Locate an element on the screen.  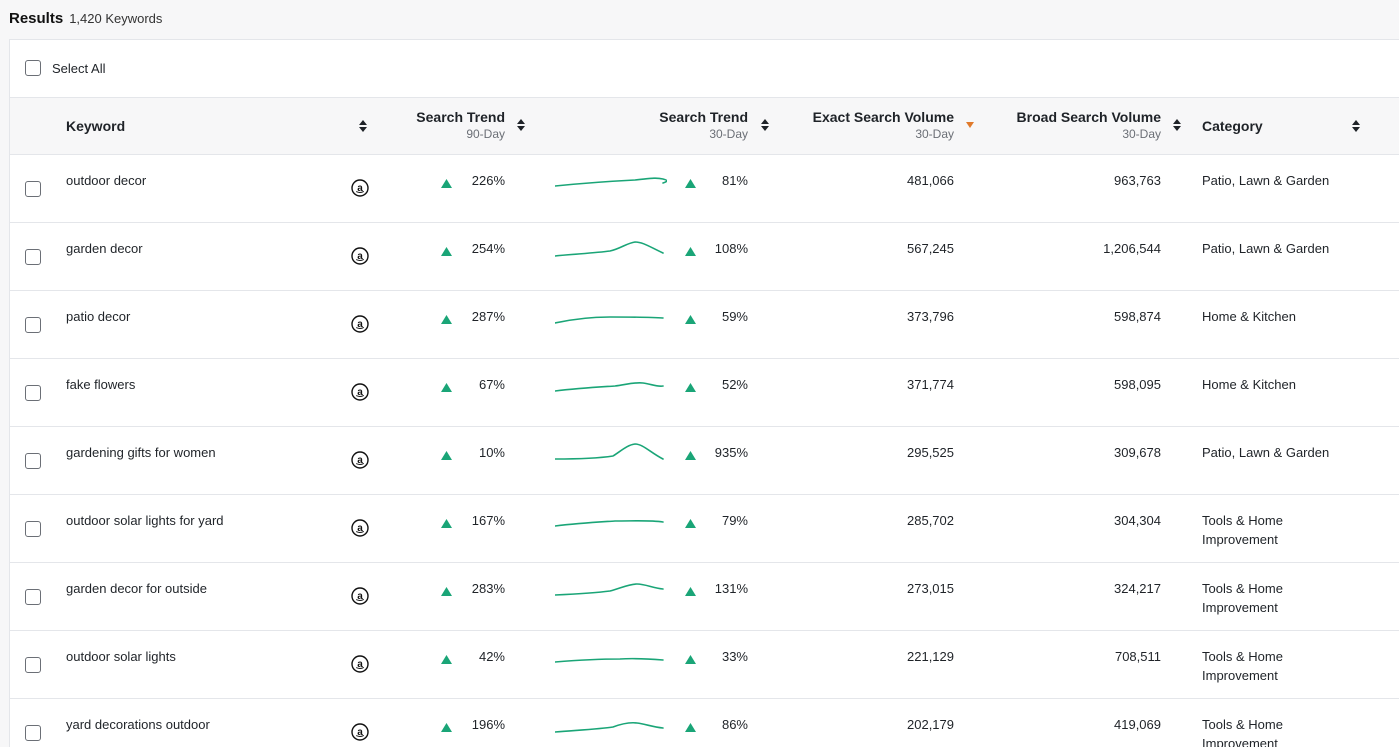
broad-volume-value: 598,095 is located at coordinates (1137, 384).